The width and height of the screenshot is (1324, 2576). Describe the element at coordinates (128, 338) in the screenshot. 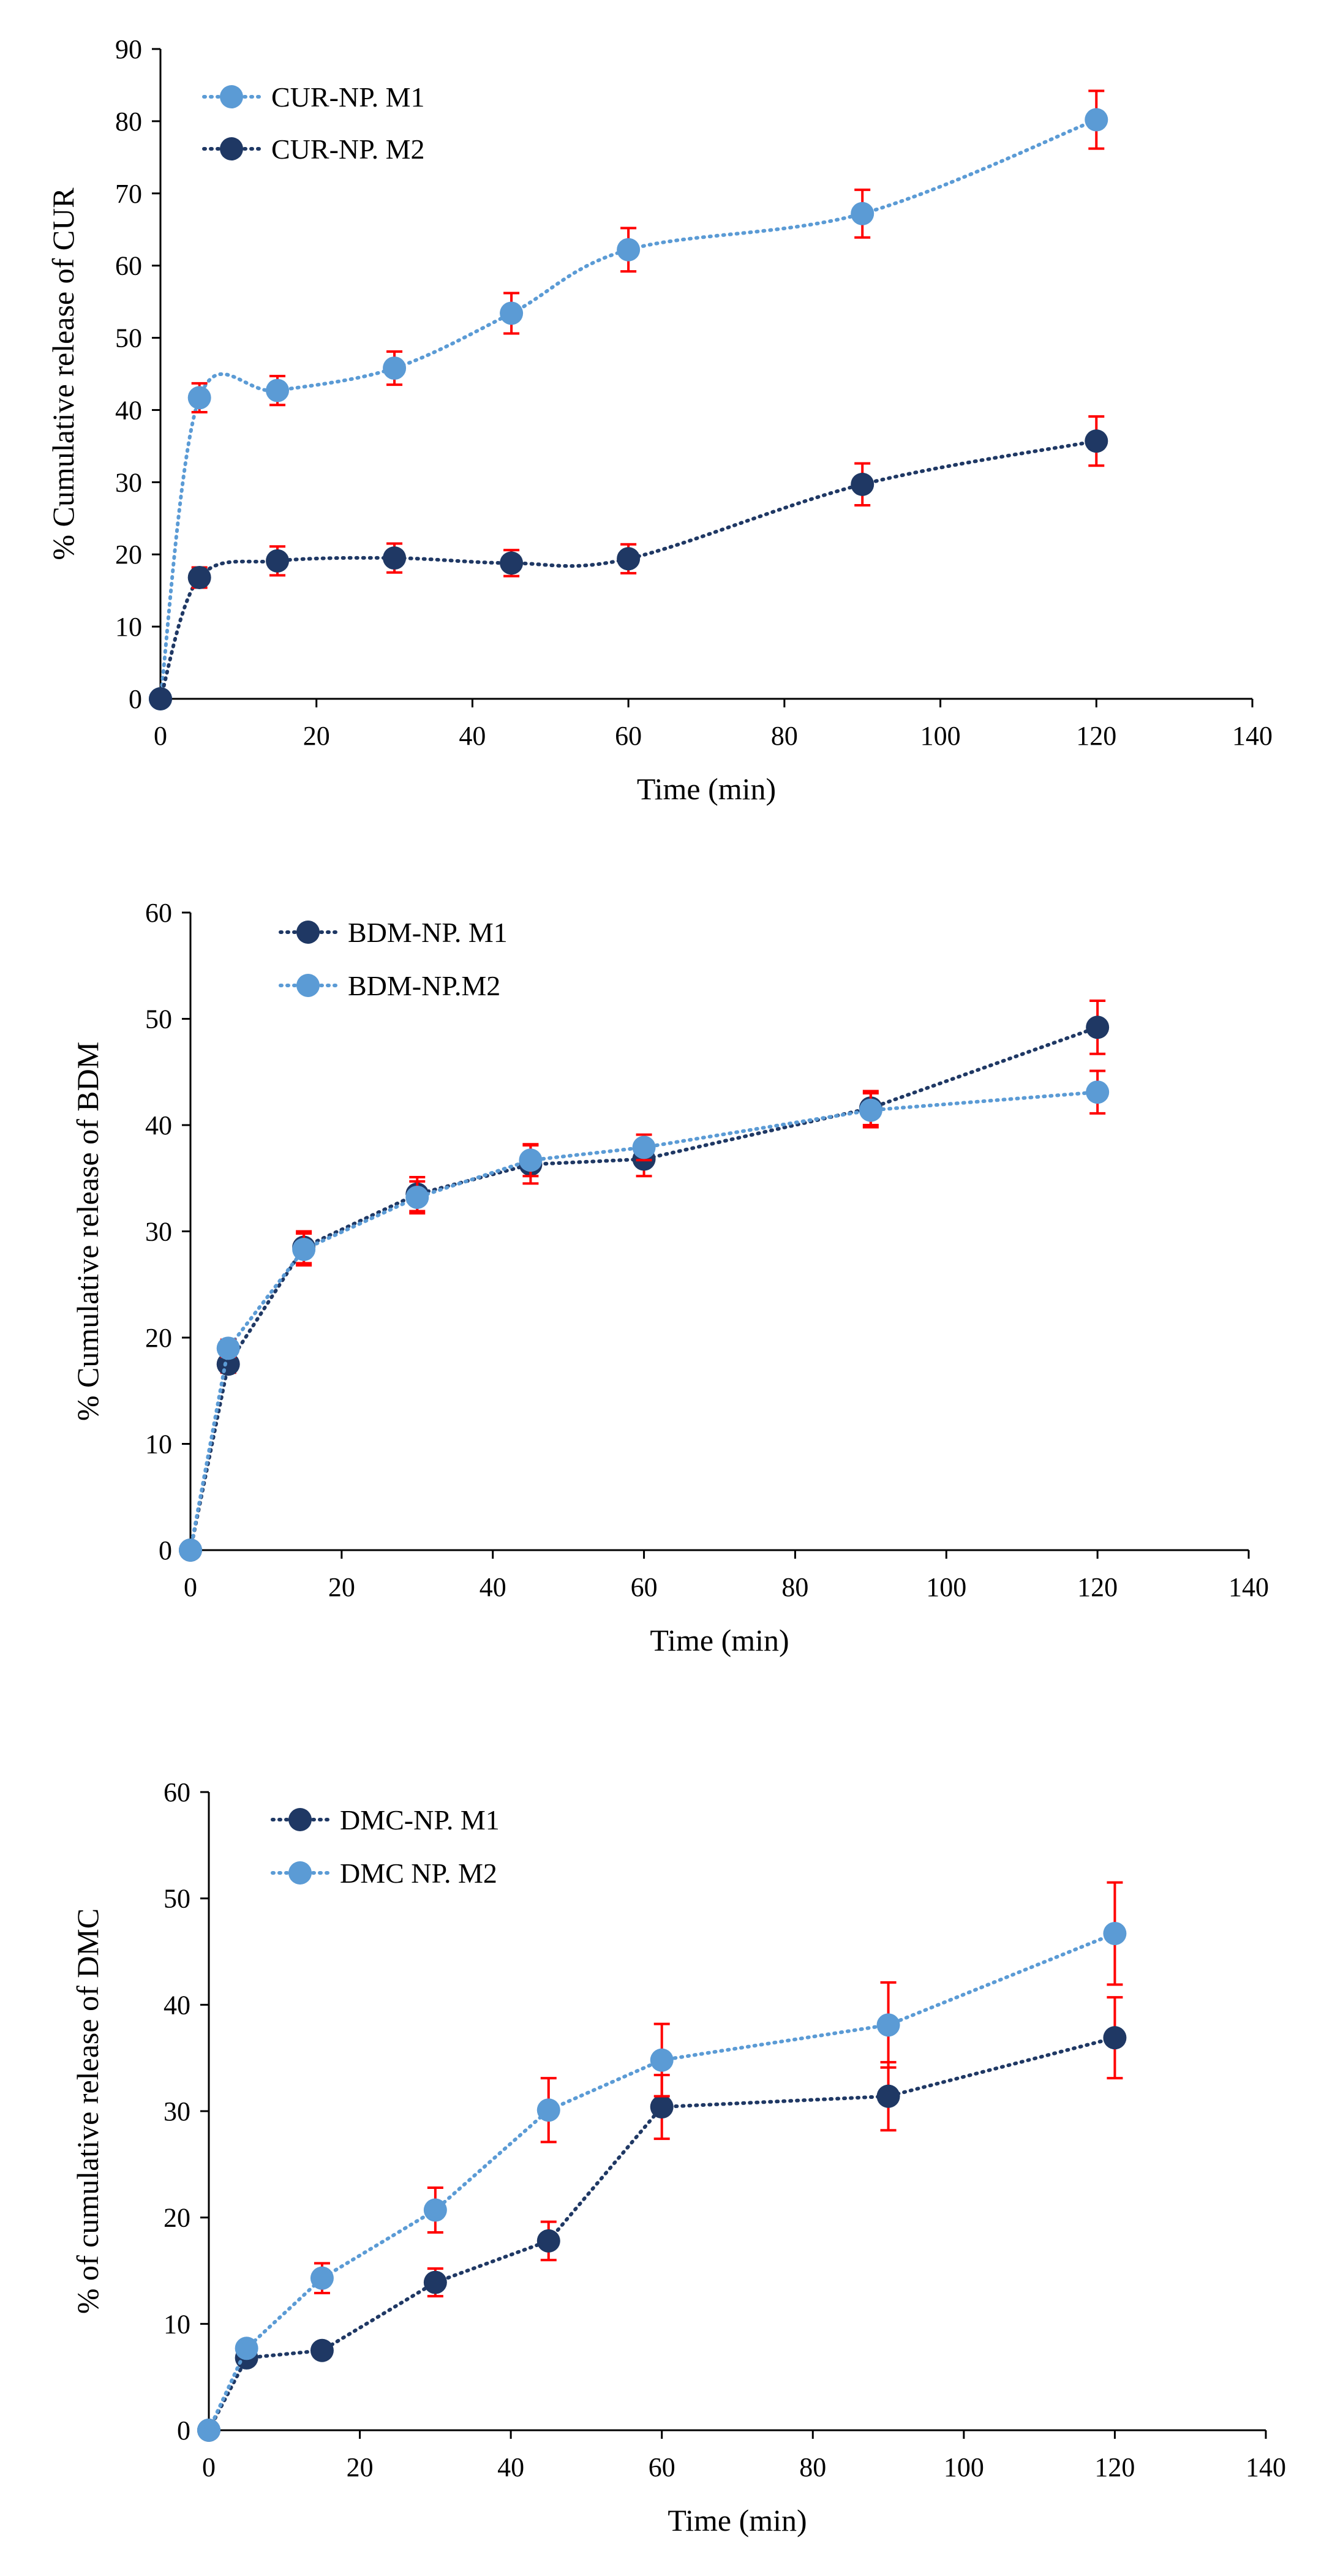

I see `y-tick-label: 50` at that location.